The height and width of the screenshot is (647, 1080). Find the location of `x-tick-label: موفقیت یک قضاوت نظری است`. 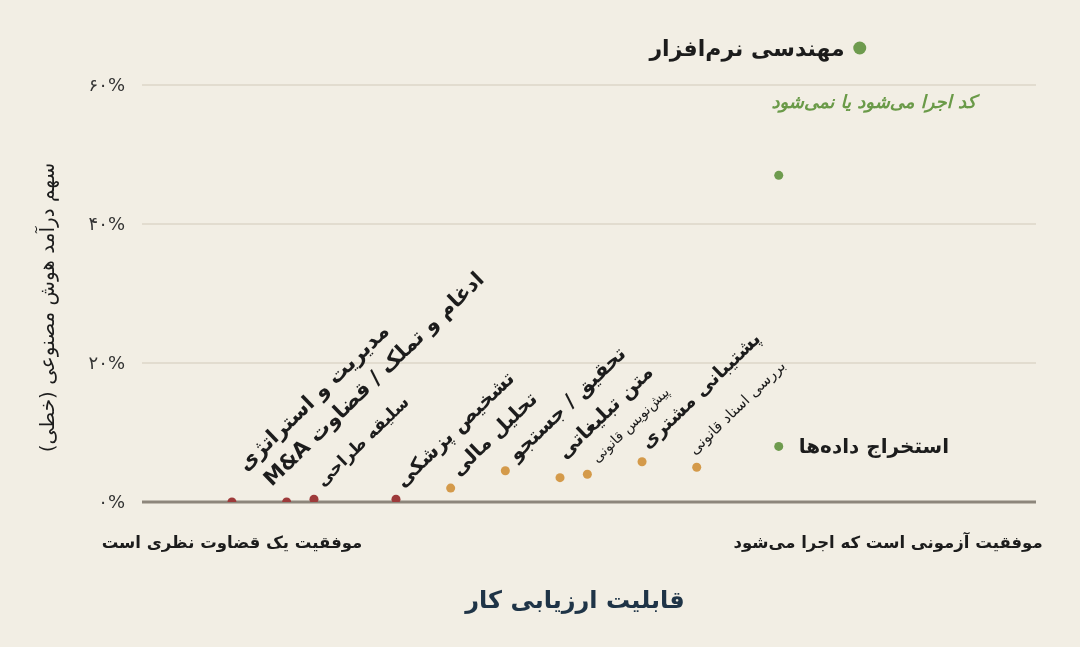

x-tick-label: موفقیت یک قضاوت نظری است is located at coordinates (232, 542).